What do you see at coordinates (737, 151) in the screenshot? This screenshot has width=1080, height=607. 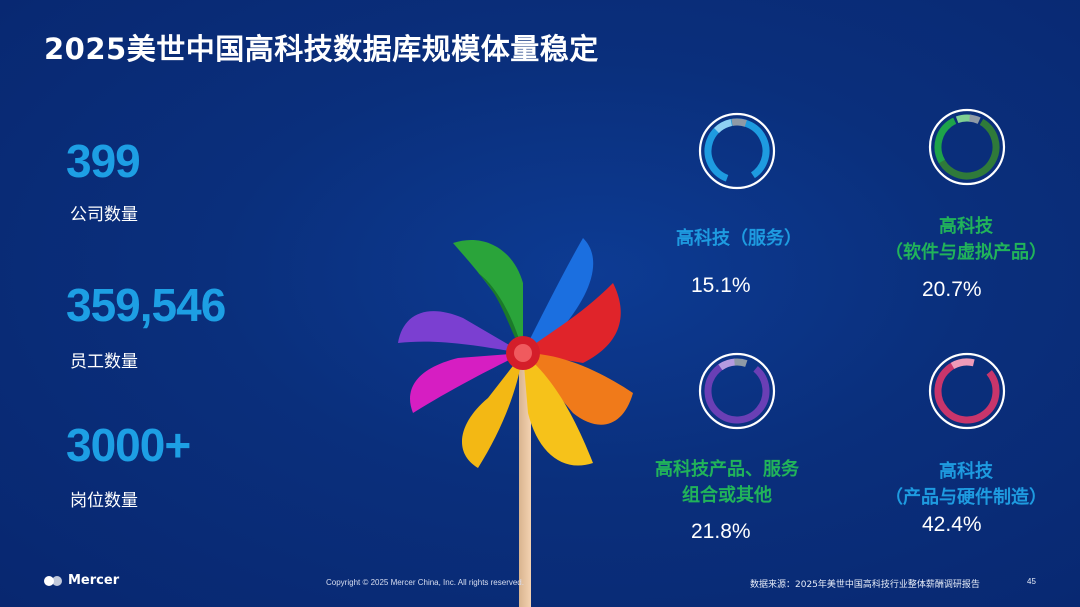 I see `donut-ring-services` at bounding box center [737, 151].